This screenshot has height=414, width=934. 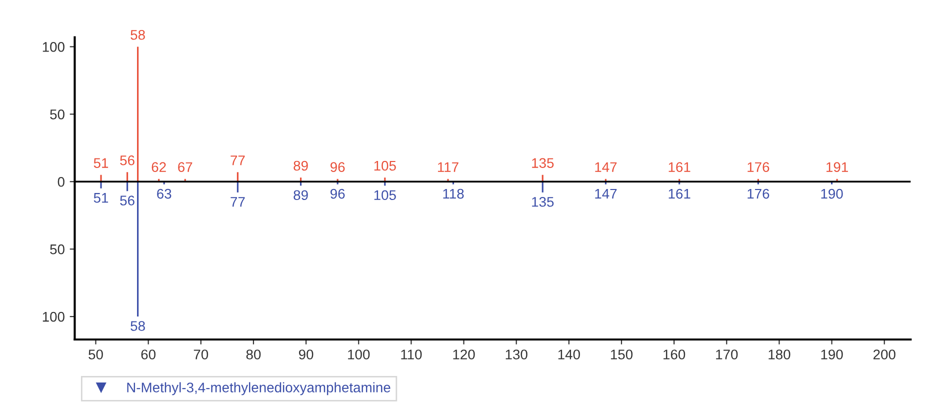 What do you see at coordinates (517, 355) in the screenshot?
I see `x-tick-label: 130` at bounding box center [517, 355].